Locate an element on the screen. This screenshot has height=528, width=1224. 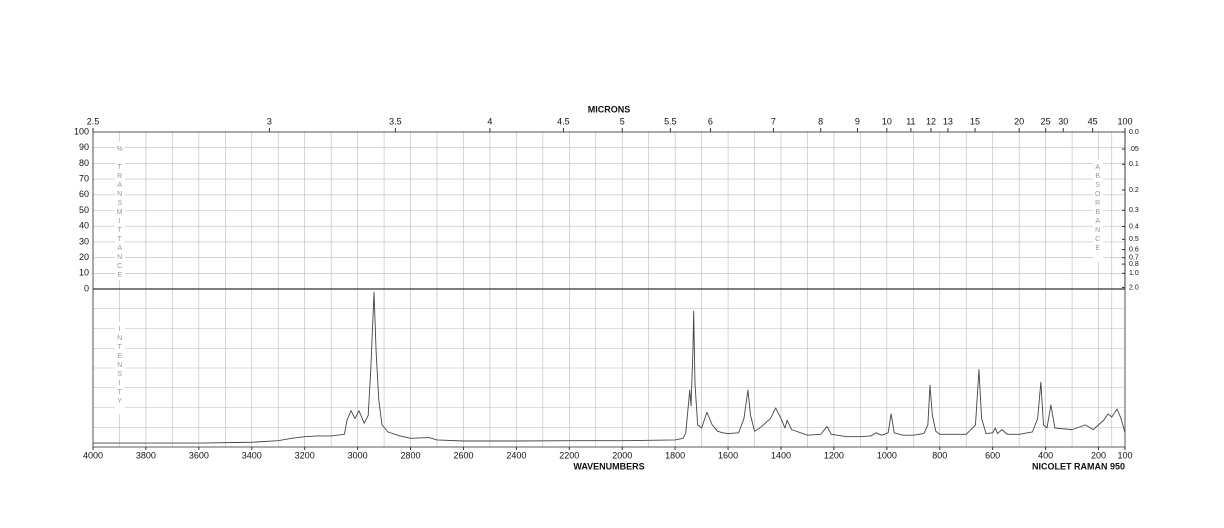
x-axis-title: WAVENUMBERS is located at coordinates (608, 466).